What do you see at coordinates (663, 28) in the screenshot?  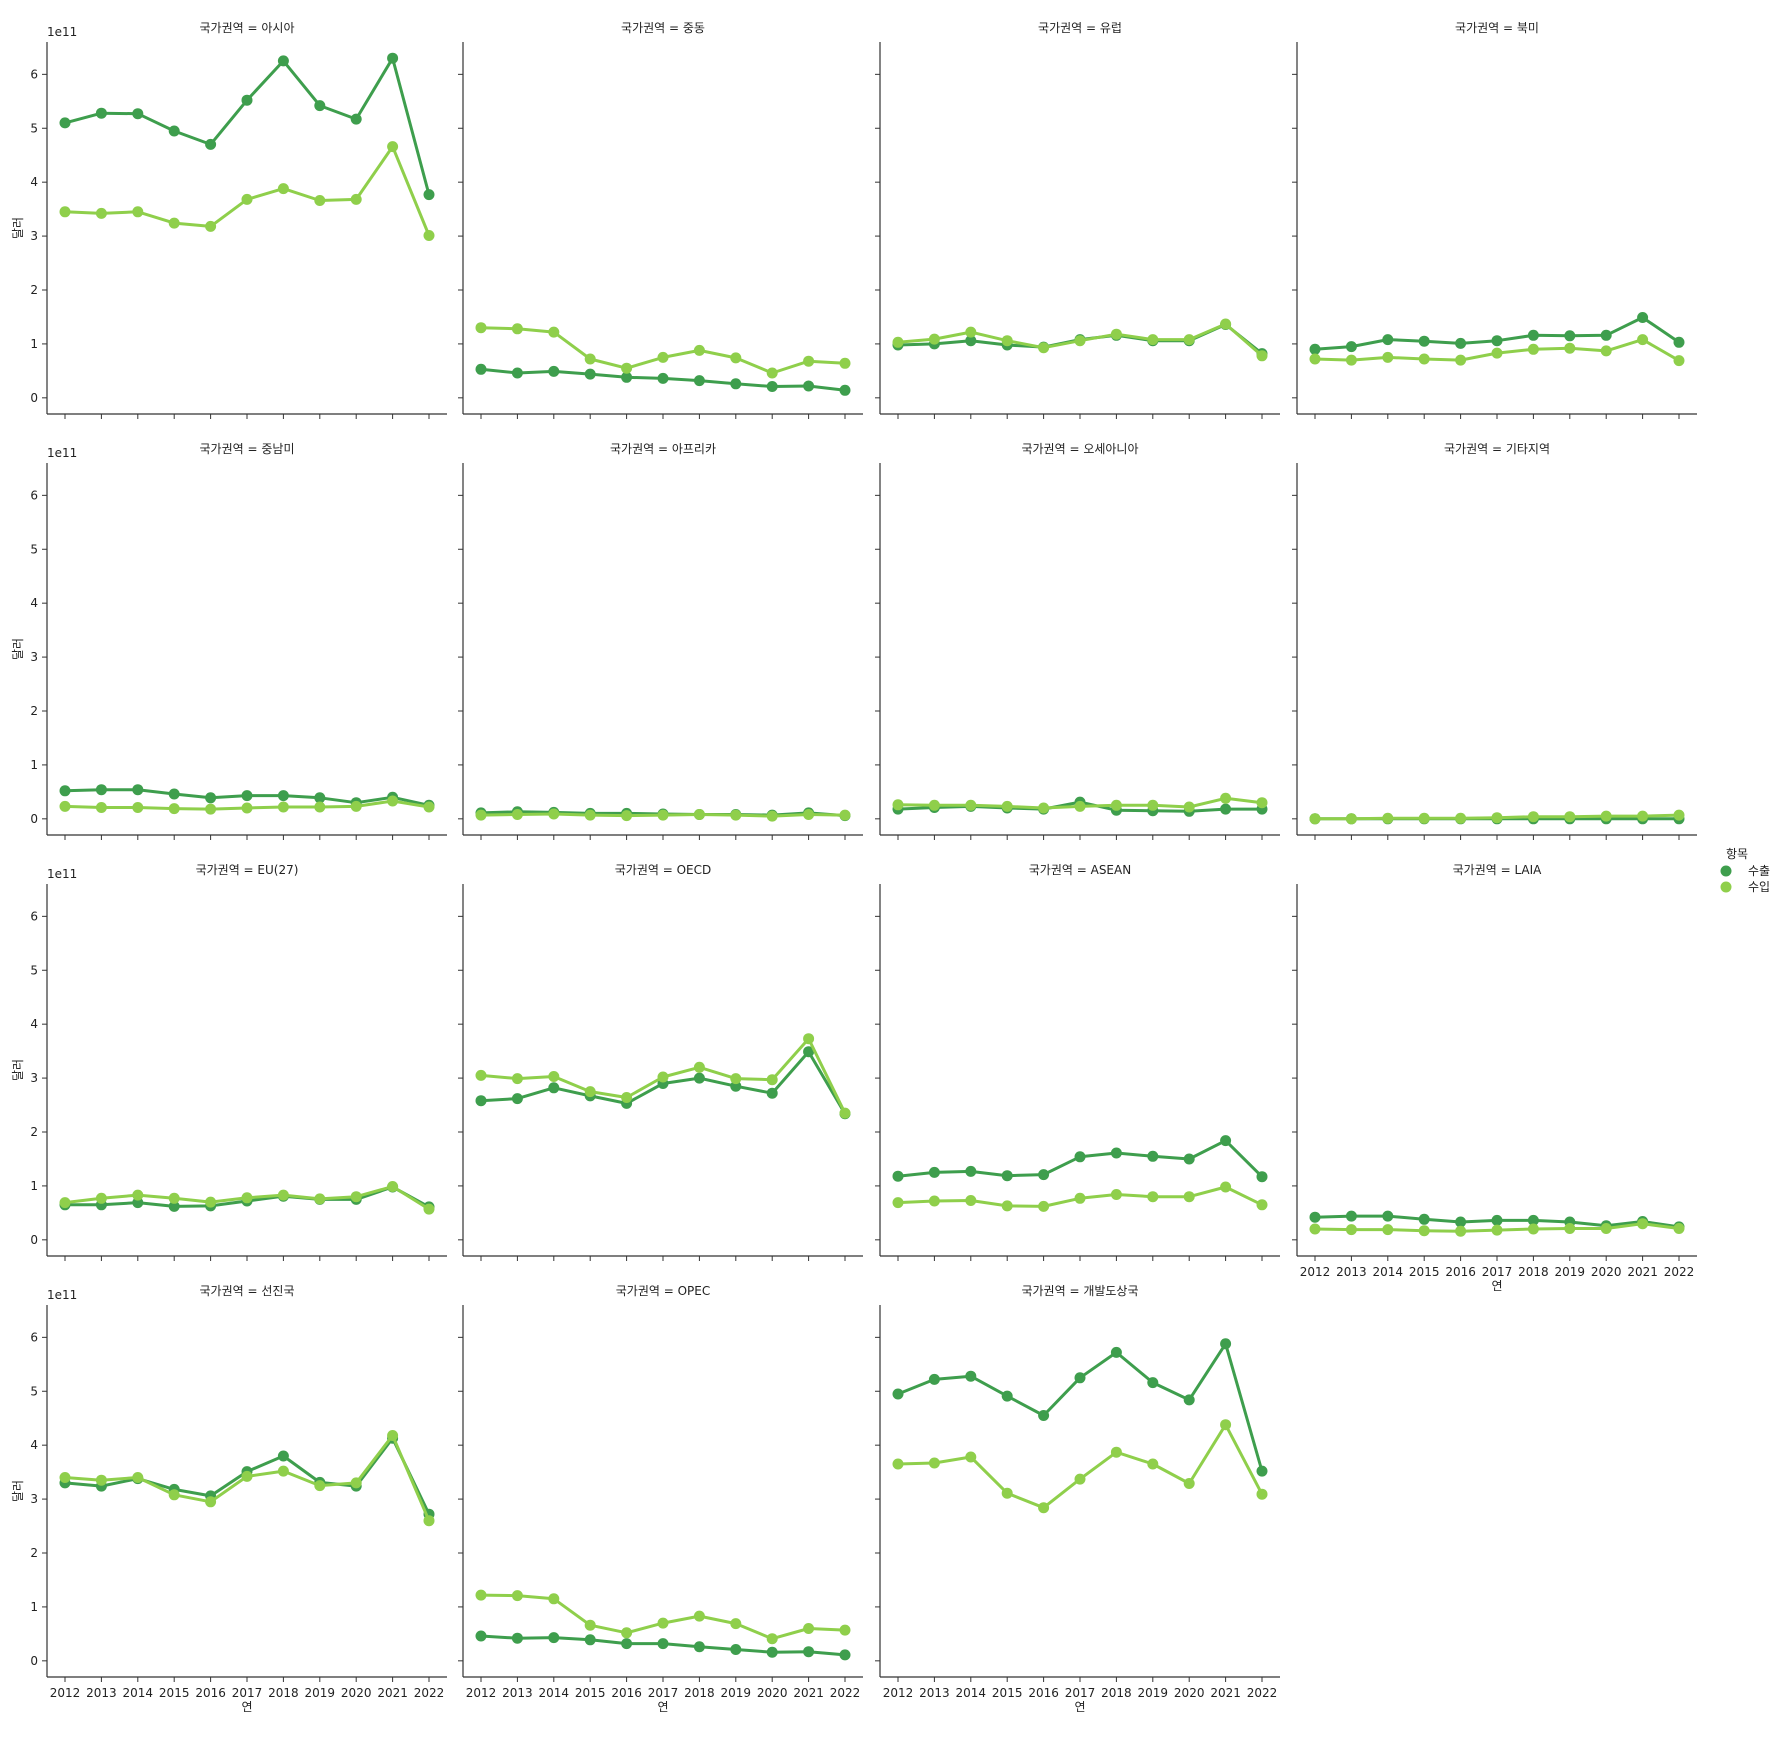 I see `panel-title: 국가권역 = 중동` at bounding box center [663, 28].